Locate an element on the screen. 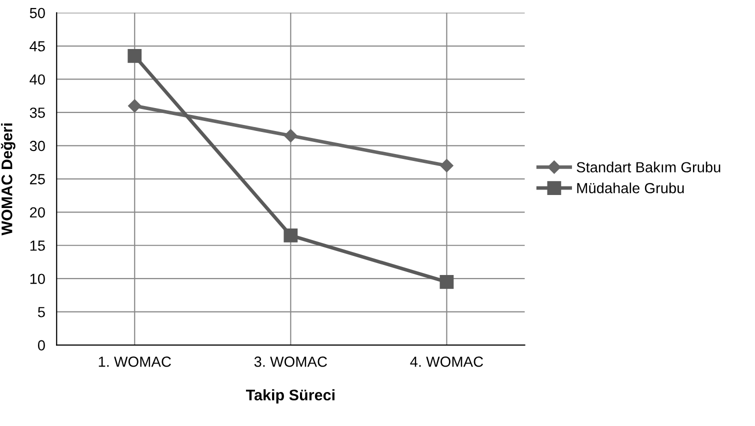 The height and width of the screenshot is (426, 755). y-axis-title: WOMAC Değeri is located at coordinates (8, 180).